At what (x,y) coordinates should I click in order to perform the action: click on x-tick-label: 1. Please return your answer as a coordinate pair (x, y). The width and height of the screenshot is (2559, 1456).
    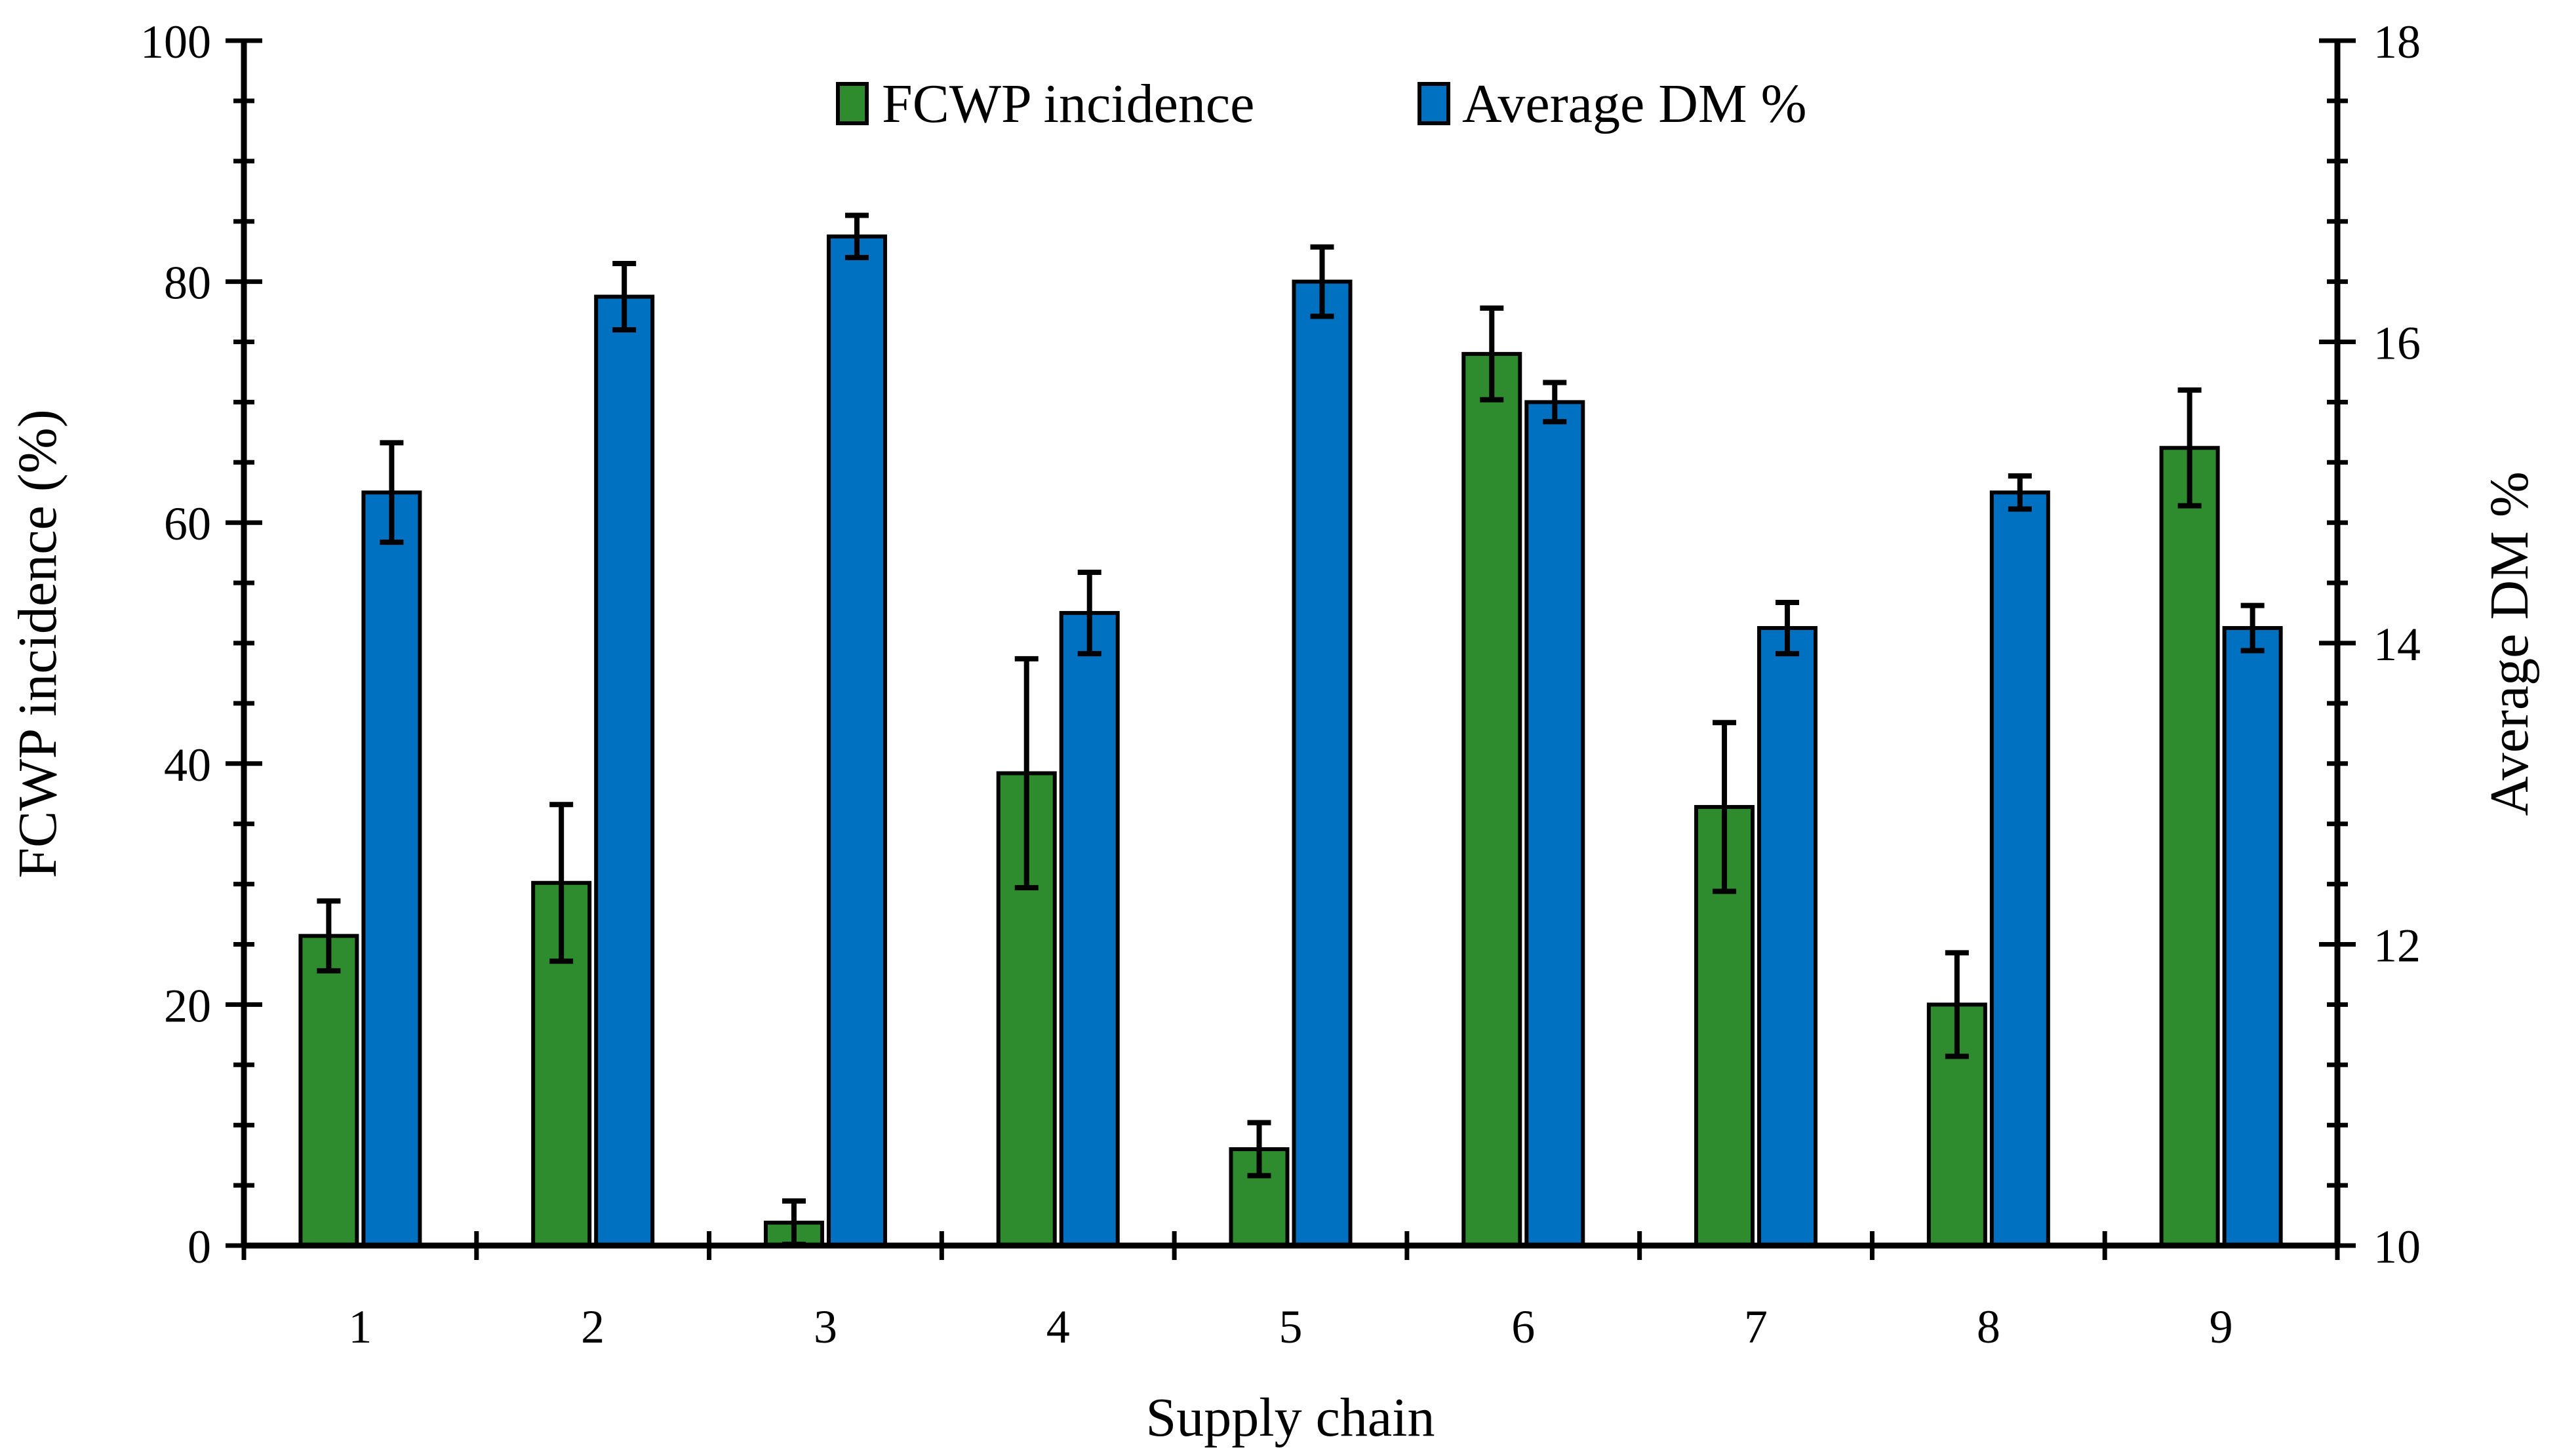
    Looking at the image, I should click on (360, 1327).